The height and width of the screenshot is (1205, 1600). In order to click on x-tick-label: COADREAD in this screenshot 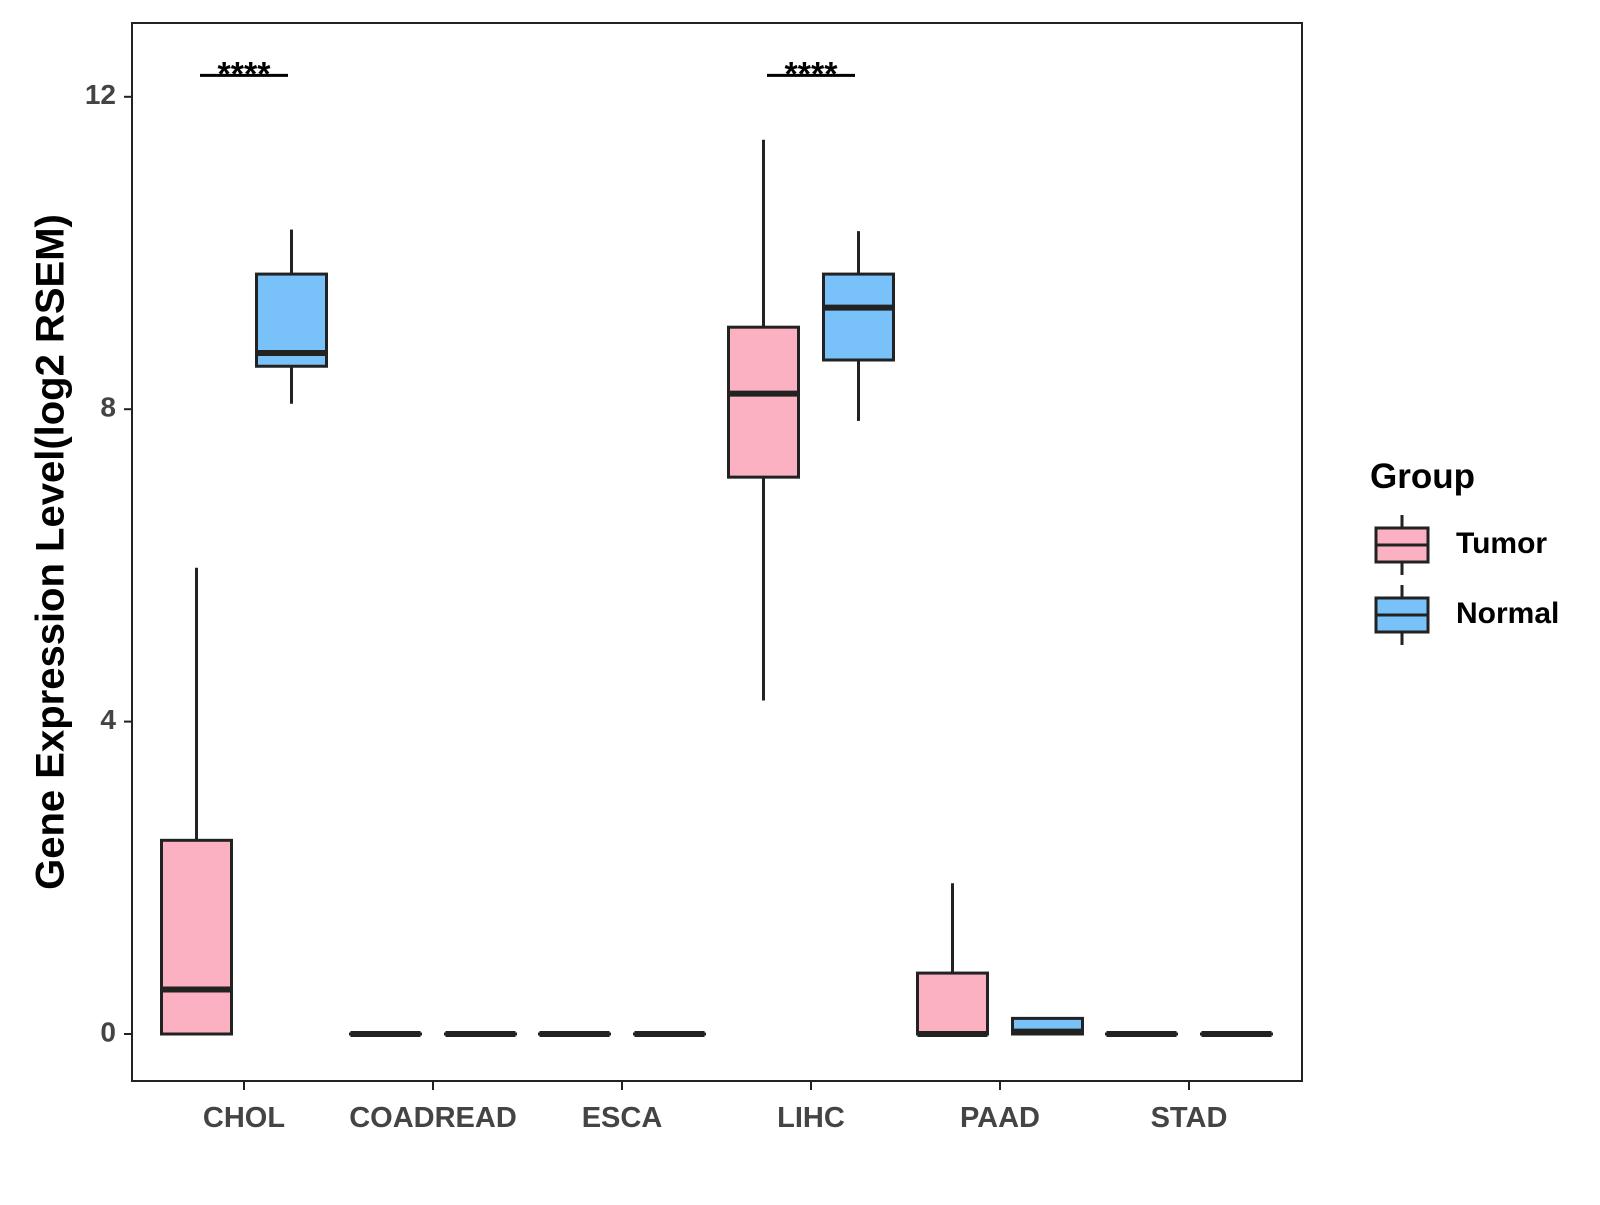, I will do `click(433, 1118)`.